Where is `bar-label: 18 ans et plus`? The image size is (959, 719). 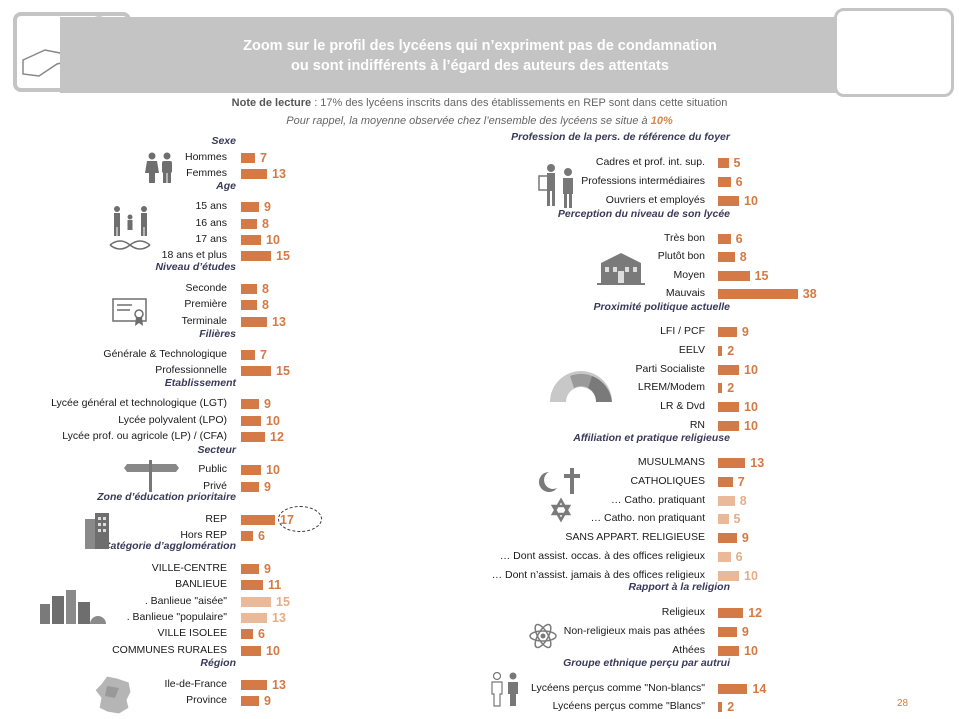
bar-label: 18 ans et plus is located at coordinates (194, 255).